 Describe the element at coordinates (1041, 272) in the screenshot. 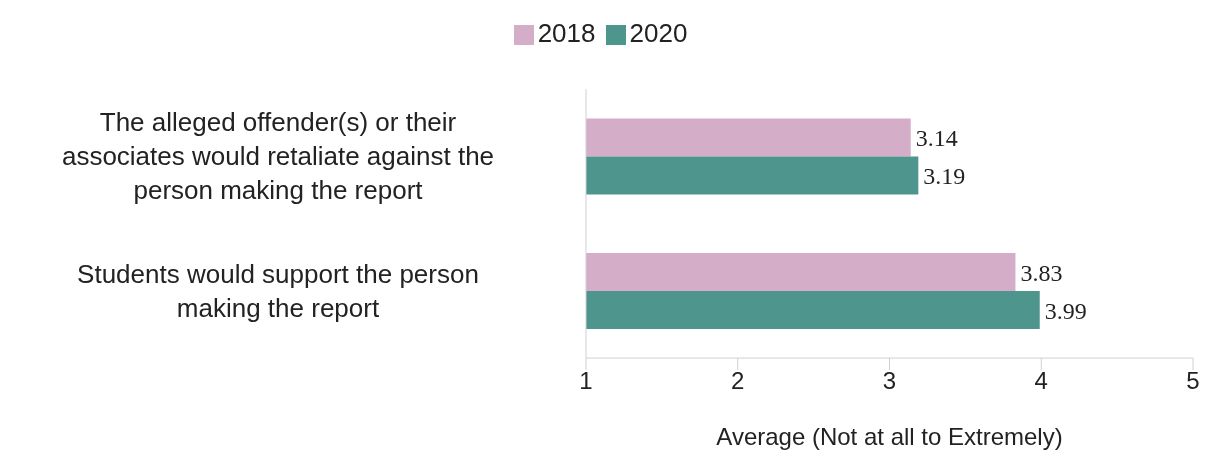

I see `data-label: 3.83` at that location.